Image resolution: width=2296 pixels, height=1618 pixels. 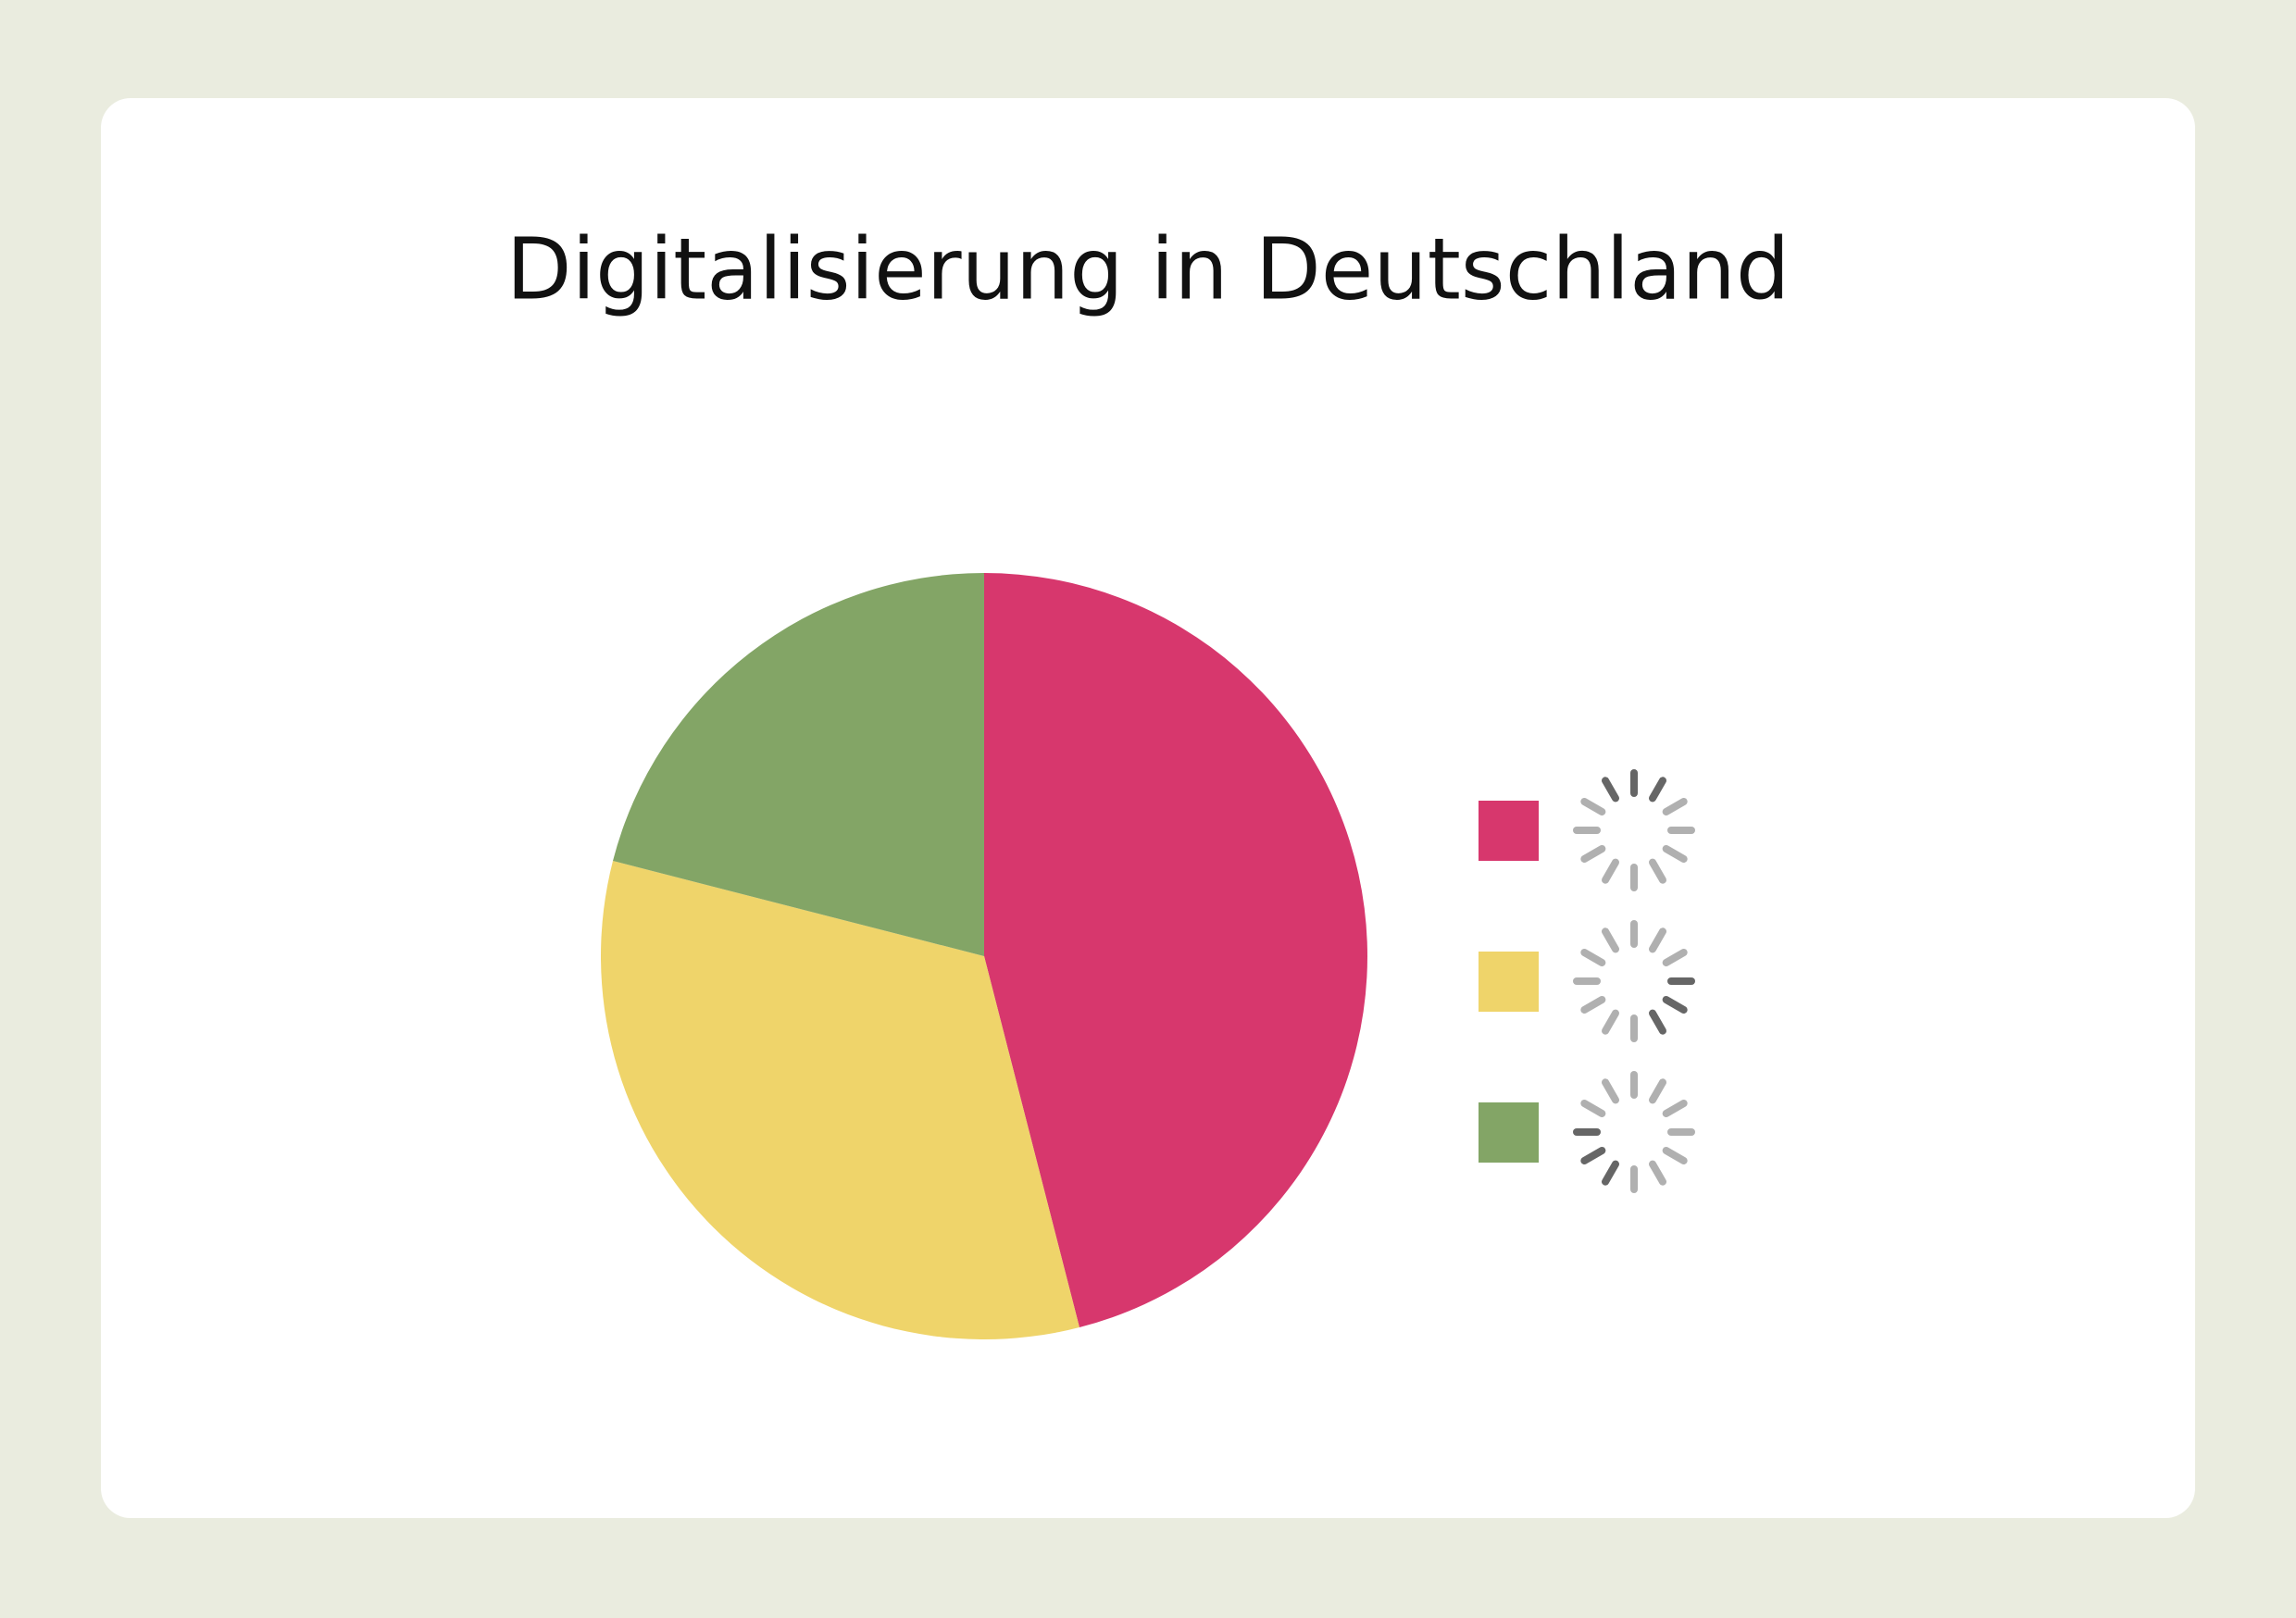 What do you see at coordinates (1148, 268) in the screenshot?
I see `chart-title: Digitalisierung in Deutschland` at bounding box center [1148, 268].